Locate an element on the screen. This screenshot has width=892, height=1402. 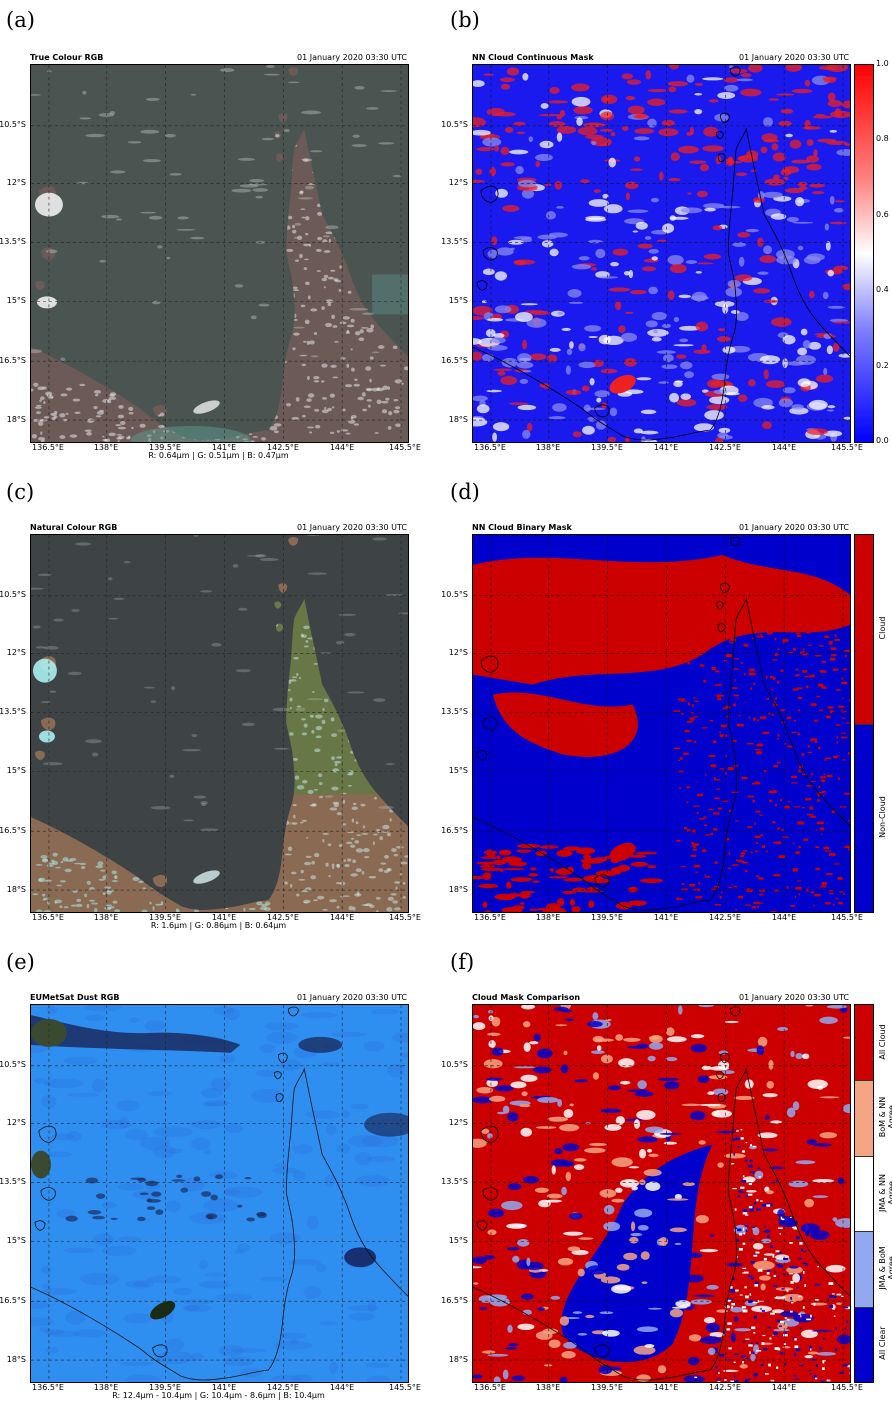
colorbar-tick-label: 0.8 is located at coordinates (882, 139).